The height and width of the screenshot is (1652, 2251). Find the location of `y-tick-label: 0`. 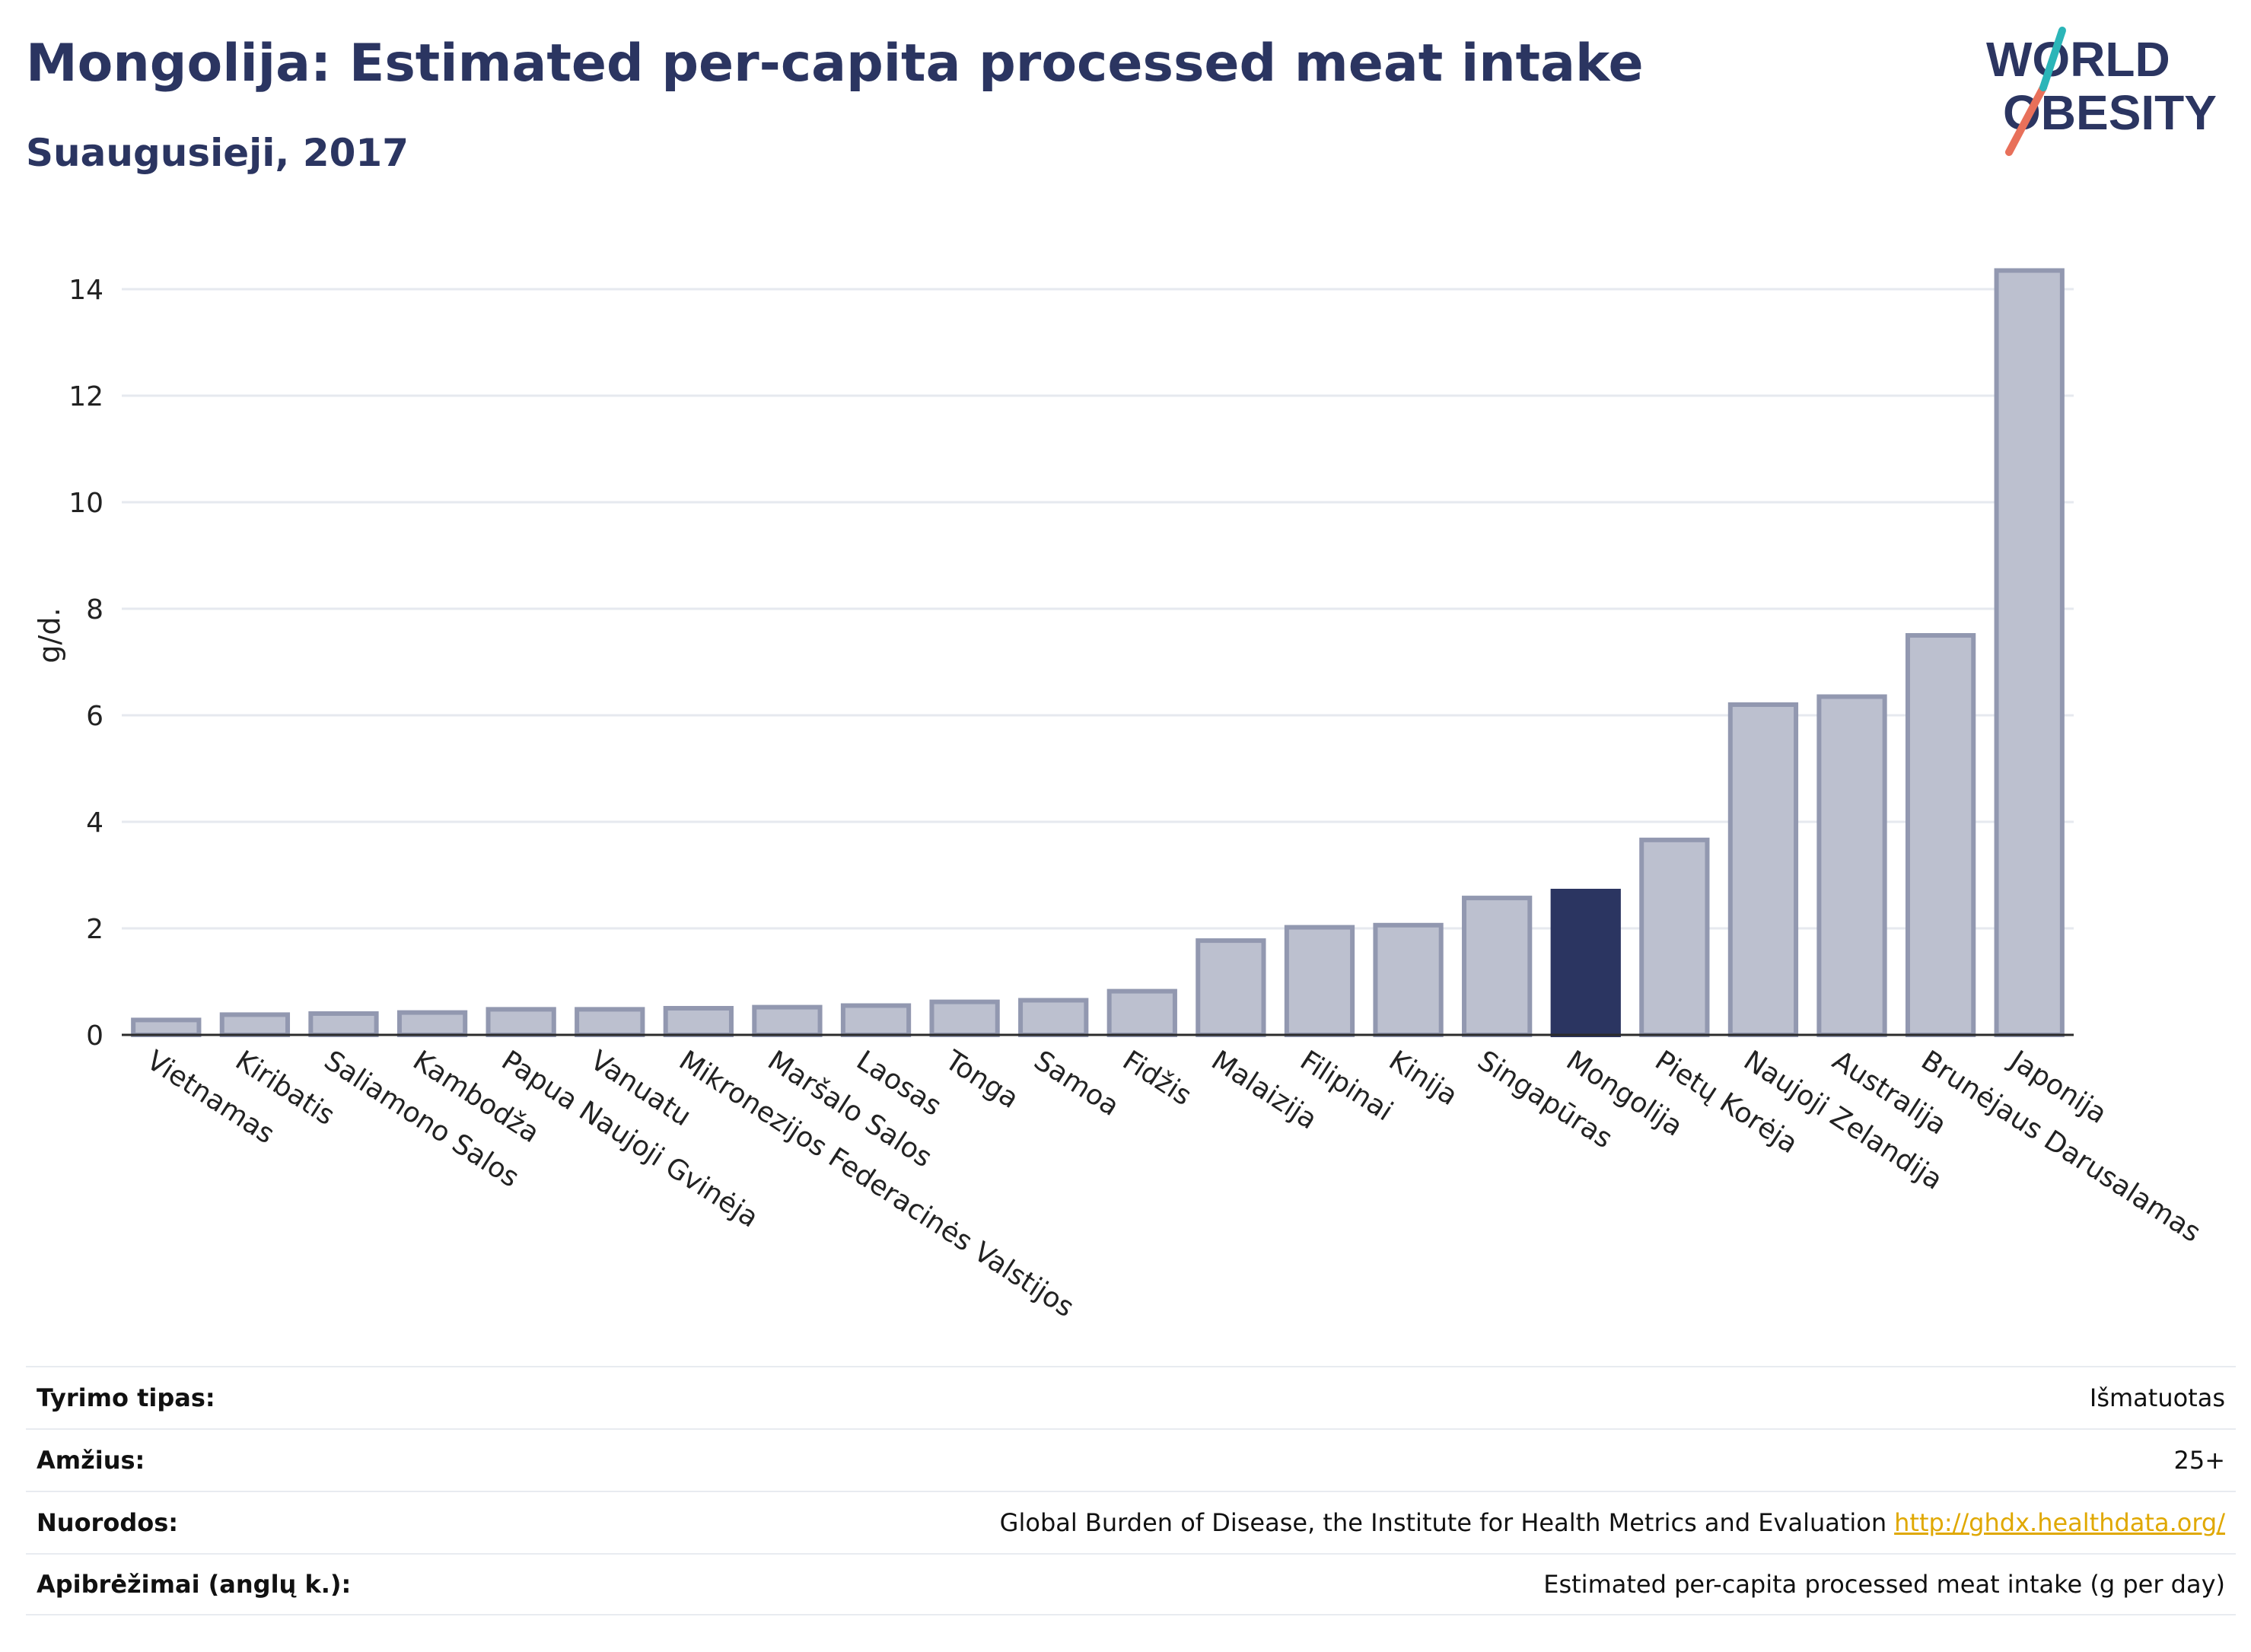

y-tick-label: 0 is located at coordinates (94, 1036).